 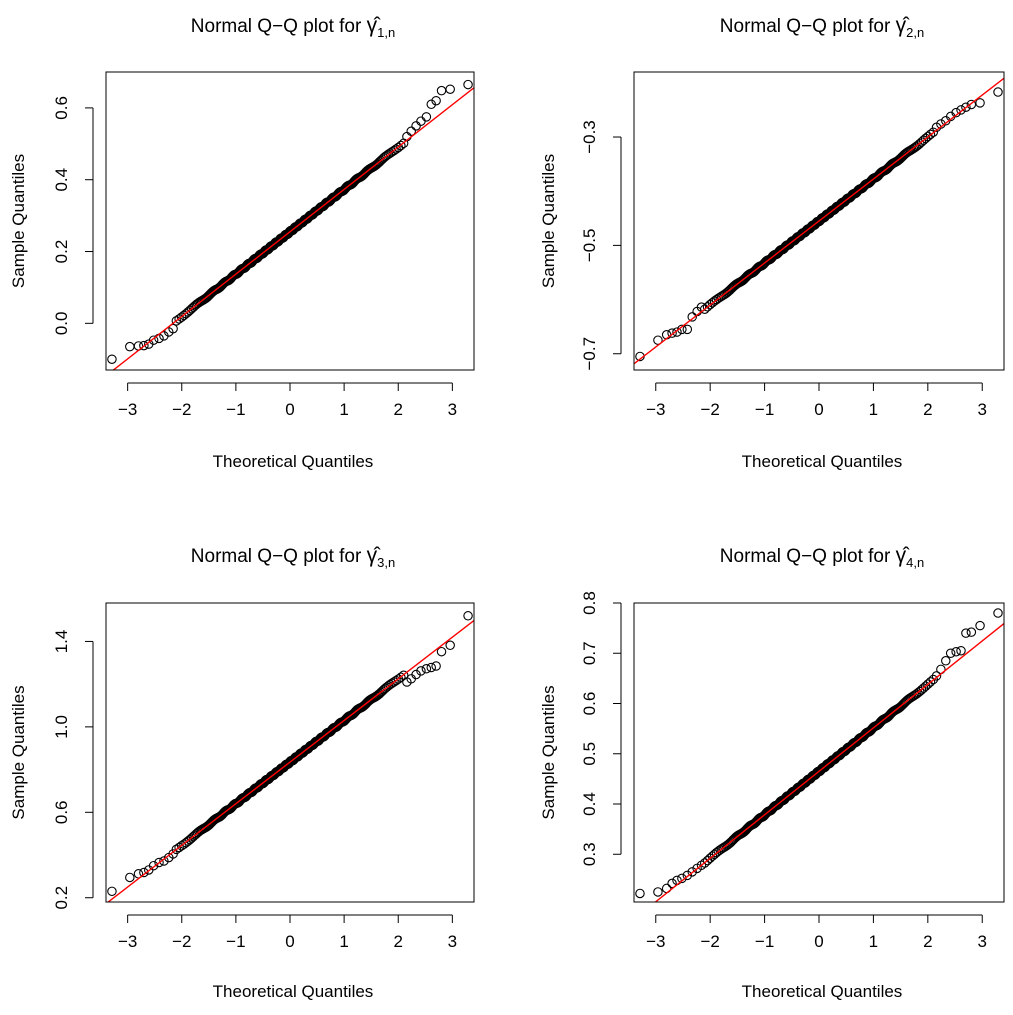 What do you see at coordinates (822, 557) in the screenshot?
I see `chart-title: Normal Q−Q plot for γ̂4,n` at bounding box center [822, 557].